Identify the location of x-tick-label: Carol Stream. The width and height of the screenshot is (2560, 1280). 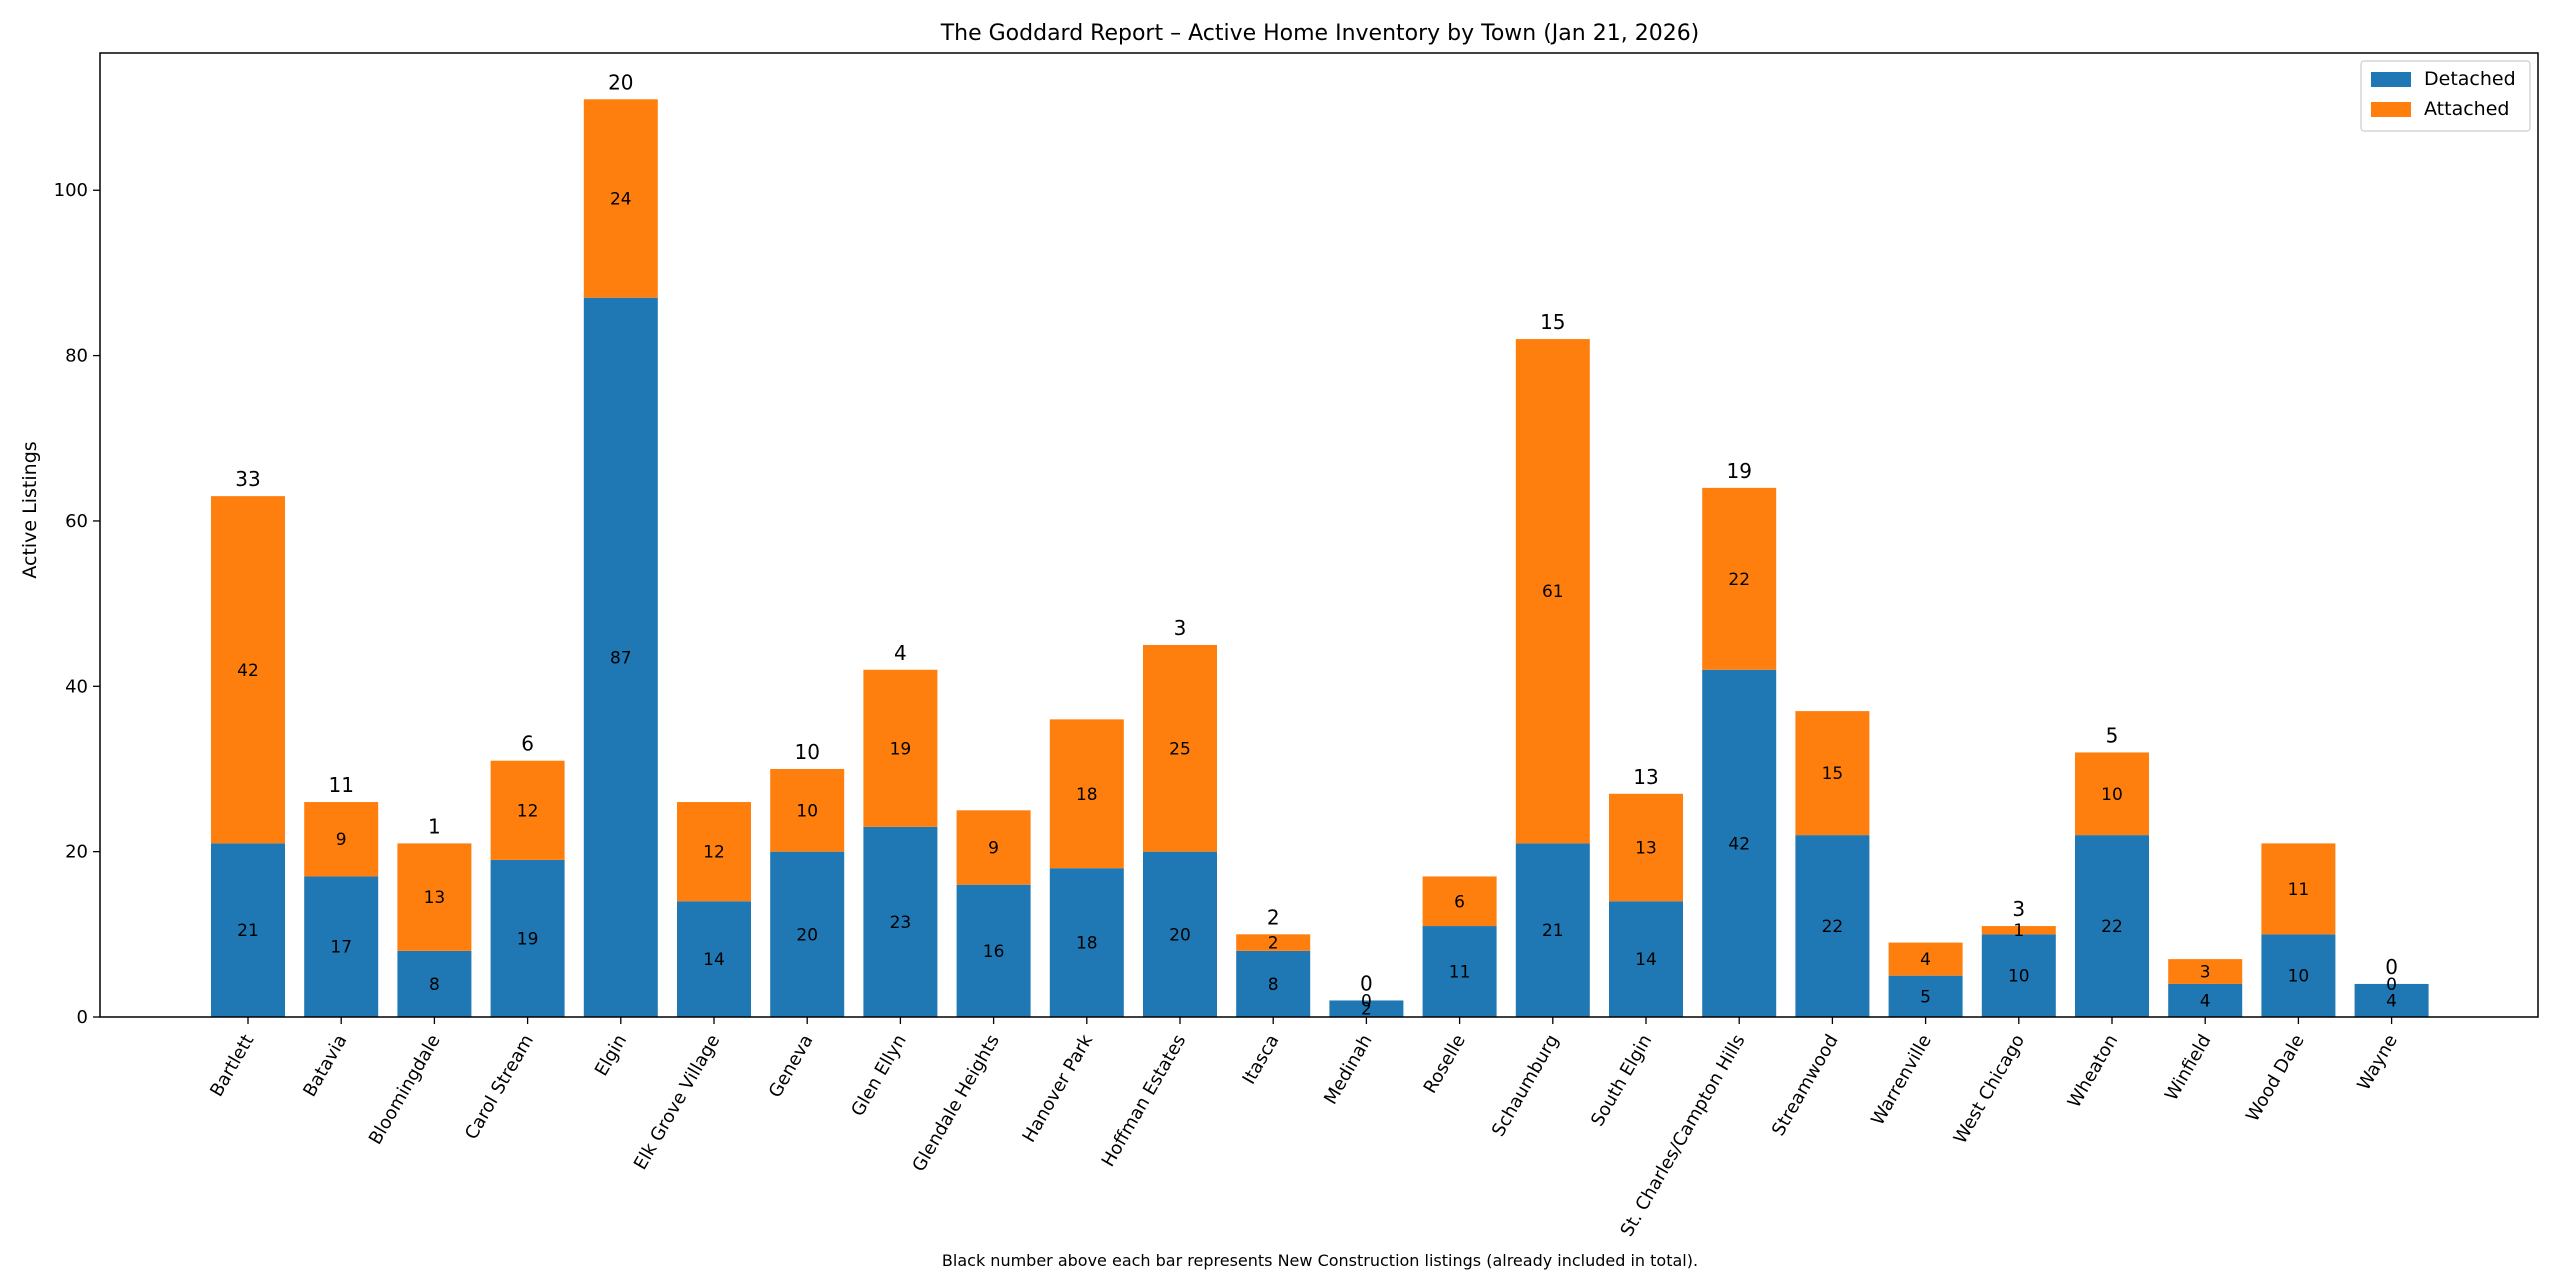
(499, 1087).